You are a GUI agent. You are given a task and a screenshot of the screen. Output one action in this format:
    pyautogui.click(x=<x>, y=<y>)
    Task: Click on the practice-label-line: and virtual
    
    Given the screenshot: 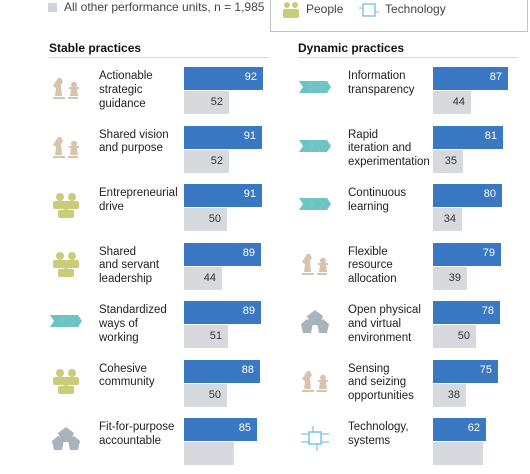 What is the action you would take?
    pyautogui.click(x=375, y=323)
    